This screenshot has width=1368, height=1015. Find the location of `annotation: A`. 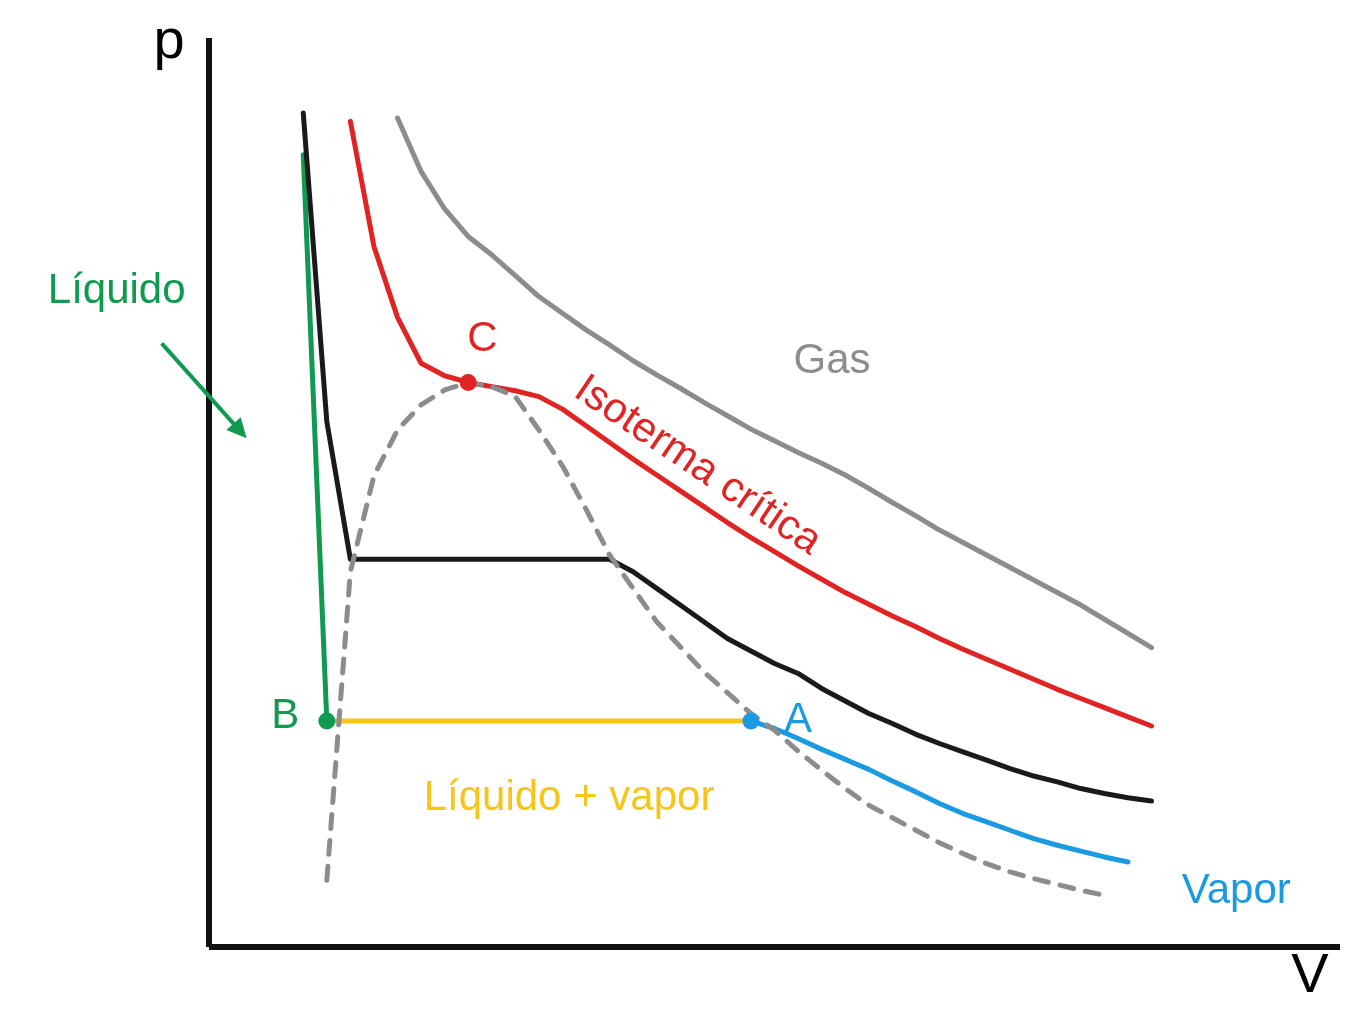

annotation: A is located at coordinates (798, 718).